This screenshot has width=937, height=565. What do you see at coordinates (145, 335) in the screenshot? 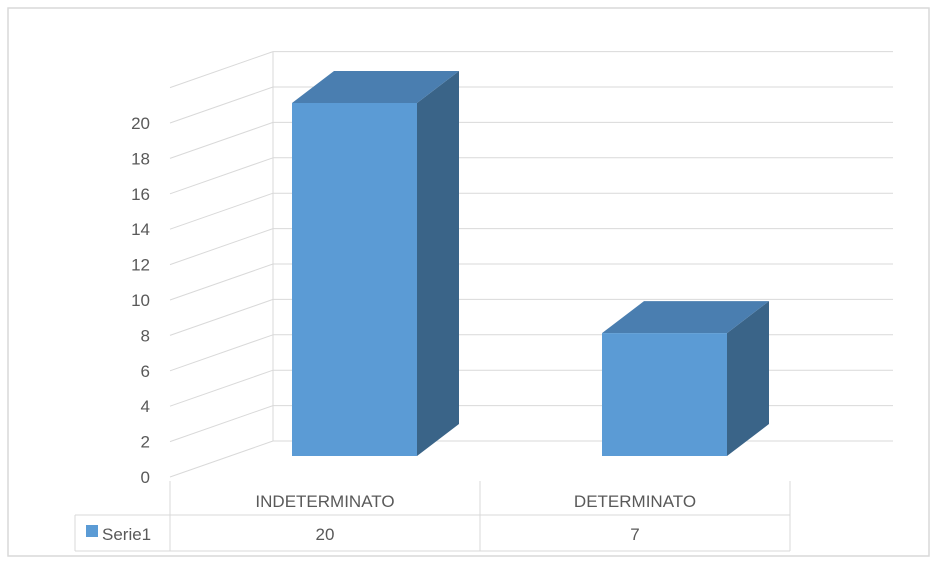
I see `y-tick-label: 8` at bounding box center [145, 335].